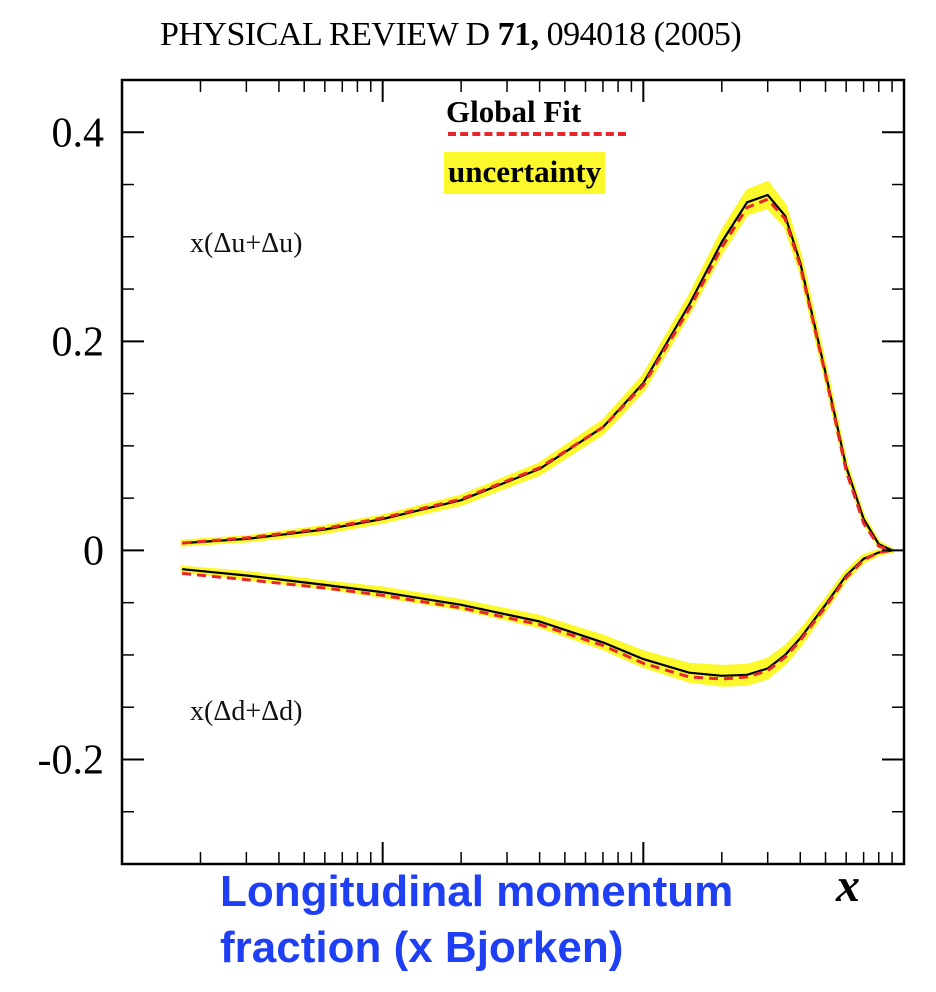 Image resolution: width=936 pixels, height=992 pixels. What do you see at coordinates (518, 34) in the screenshot?
I see `journal-volume: 71,` at bounding box center [518, 34].